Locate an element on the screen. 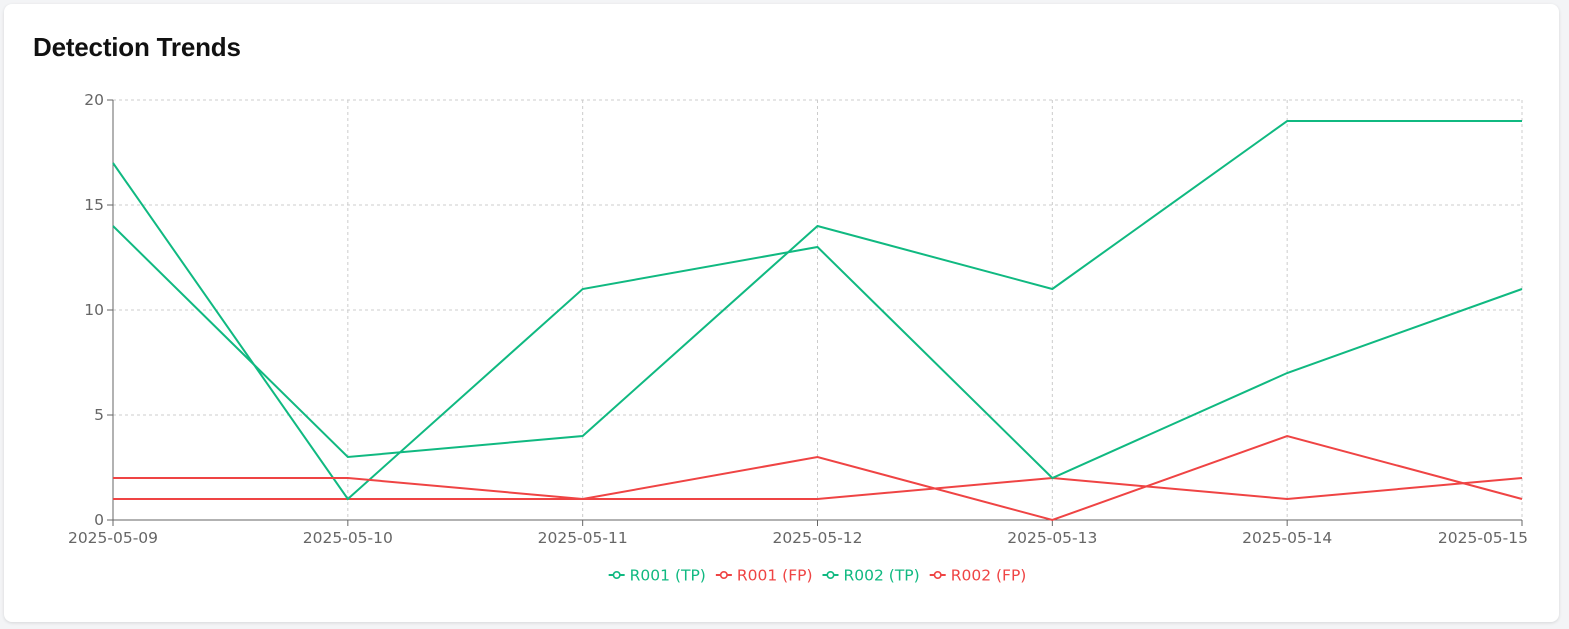  legend-label: R002 (FP) is located at coordinates (989, 576).